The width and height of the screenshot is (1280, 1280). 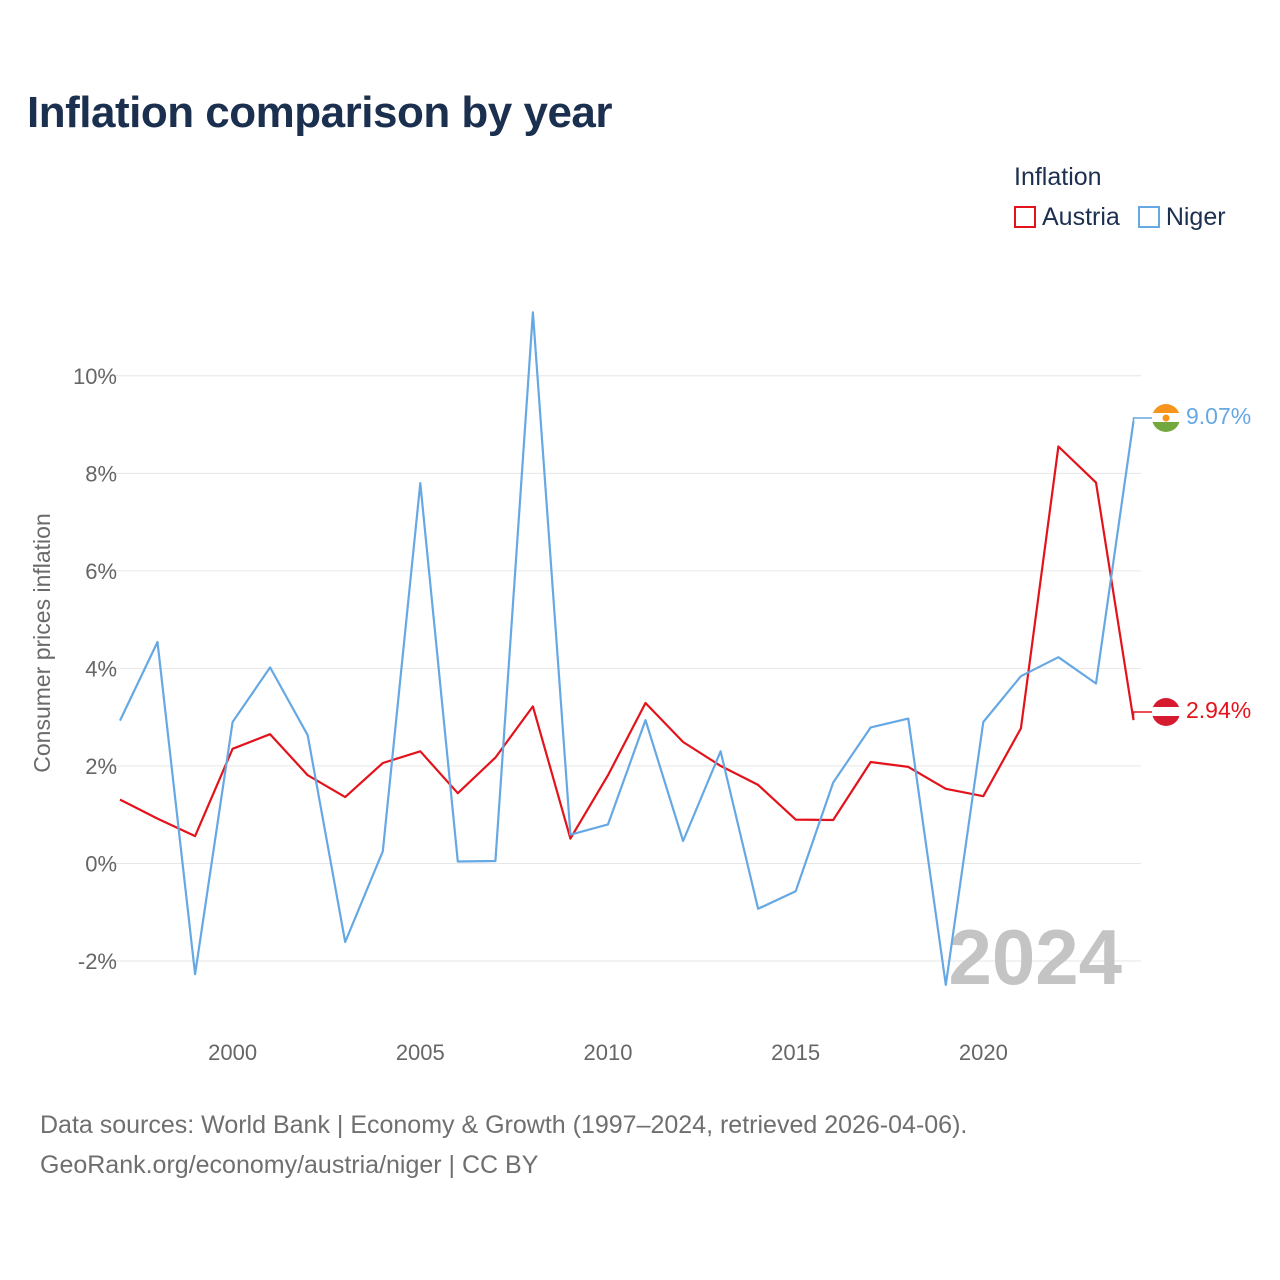 What do you see at coordinates (1142, 419) in the screenshot?
I see `end-connector-niger` at bounding box center [1142, 419].